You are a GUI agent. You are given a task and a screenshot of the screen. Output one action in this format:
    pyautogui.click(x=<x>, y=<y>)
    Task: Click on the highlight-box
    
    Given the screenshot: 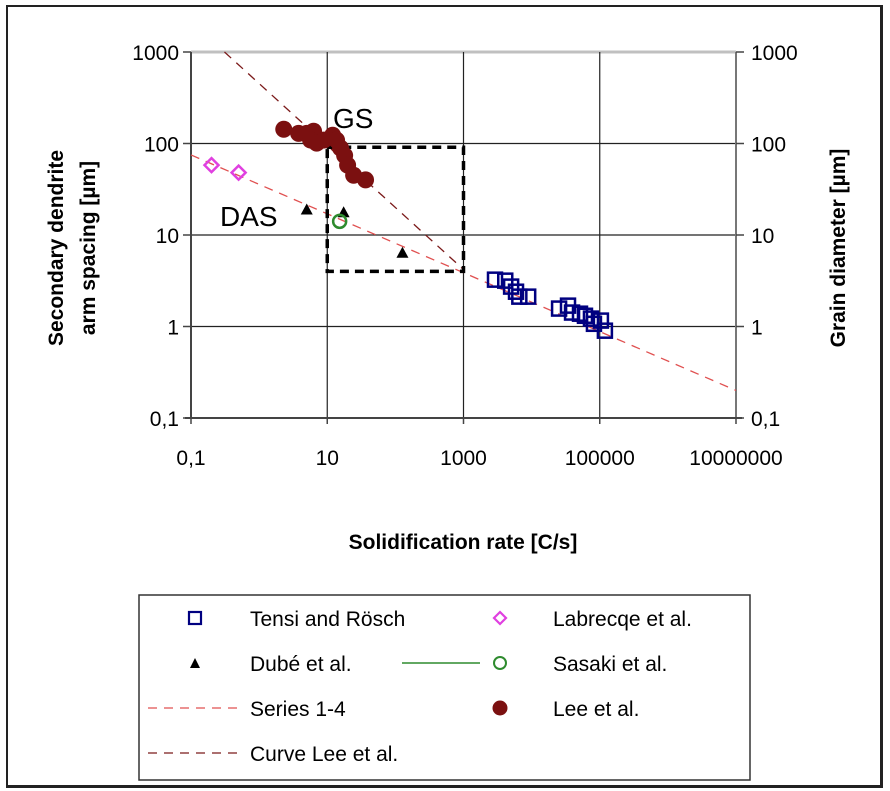 What is the action you would take?
    pyautogui.click(x=395, y=209)
    